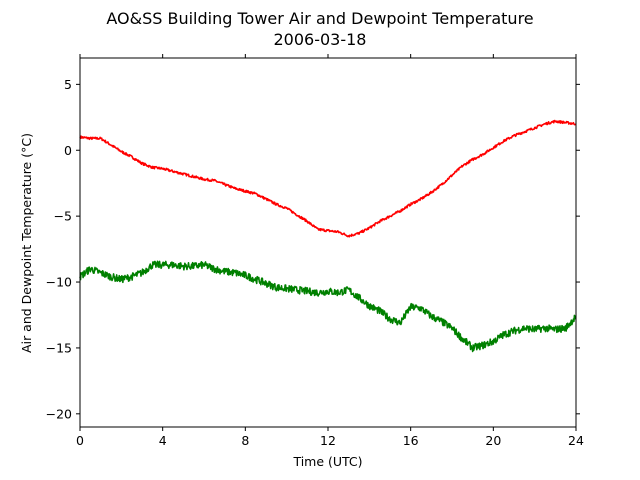  What do you see at coordinates (59, 347) in the screenshot?
I see `y-tick-label: −15` at bounding box center [59, 347].